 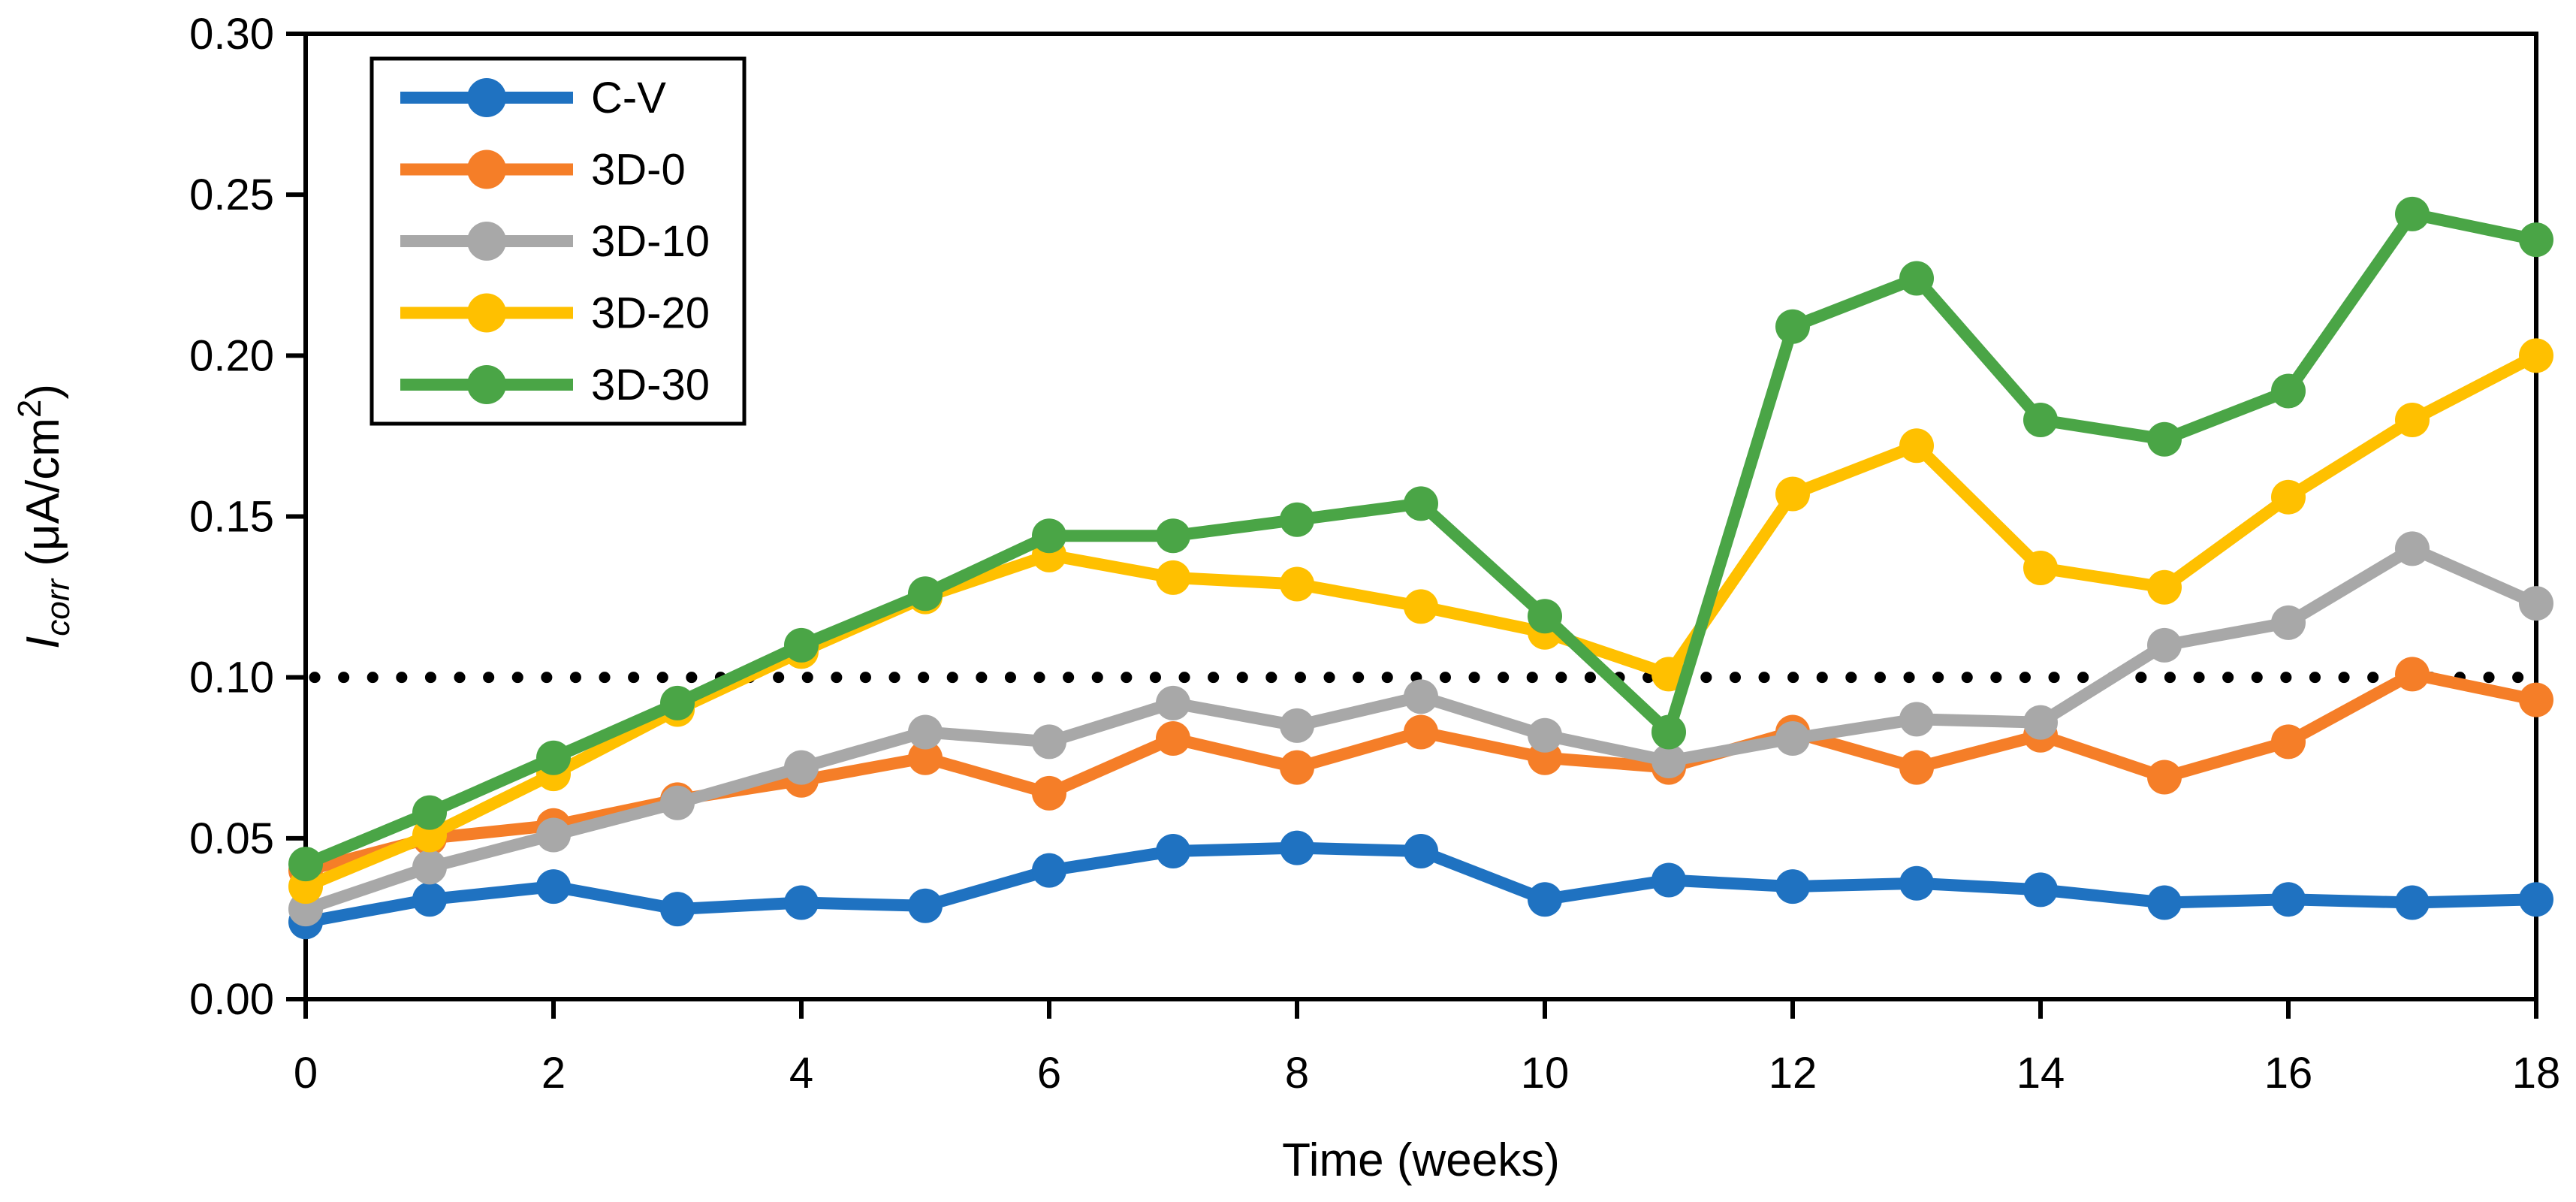 I want to click on y-axis-tick-label: 0.20, so click(x=232, y=355).